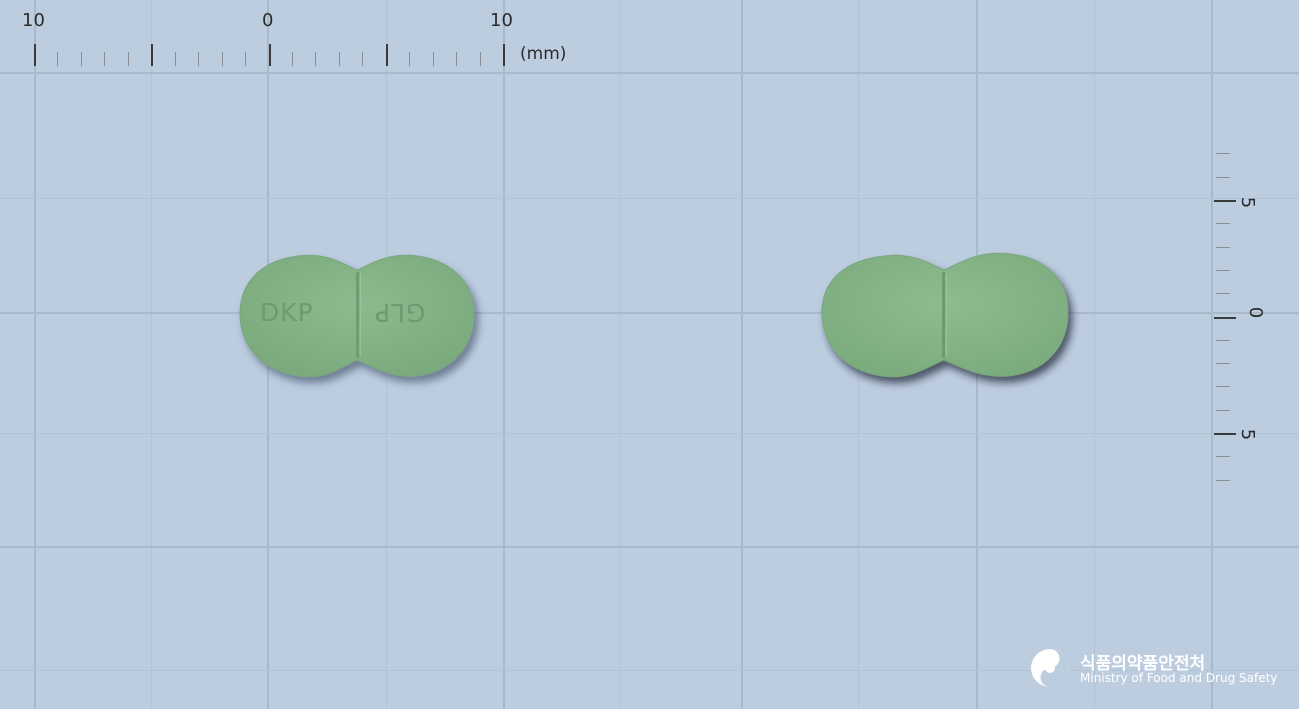 The width and height of the screenshot is (1299, 709). What do you see at coordinates (1143, 664) in the screenshot?
I see `org-name-korean: 식품의약품안전처` at bounding box center [1143, 664].